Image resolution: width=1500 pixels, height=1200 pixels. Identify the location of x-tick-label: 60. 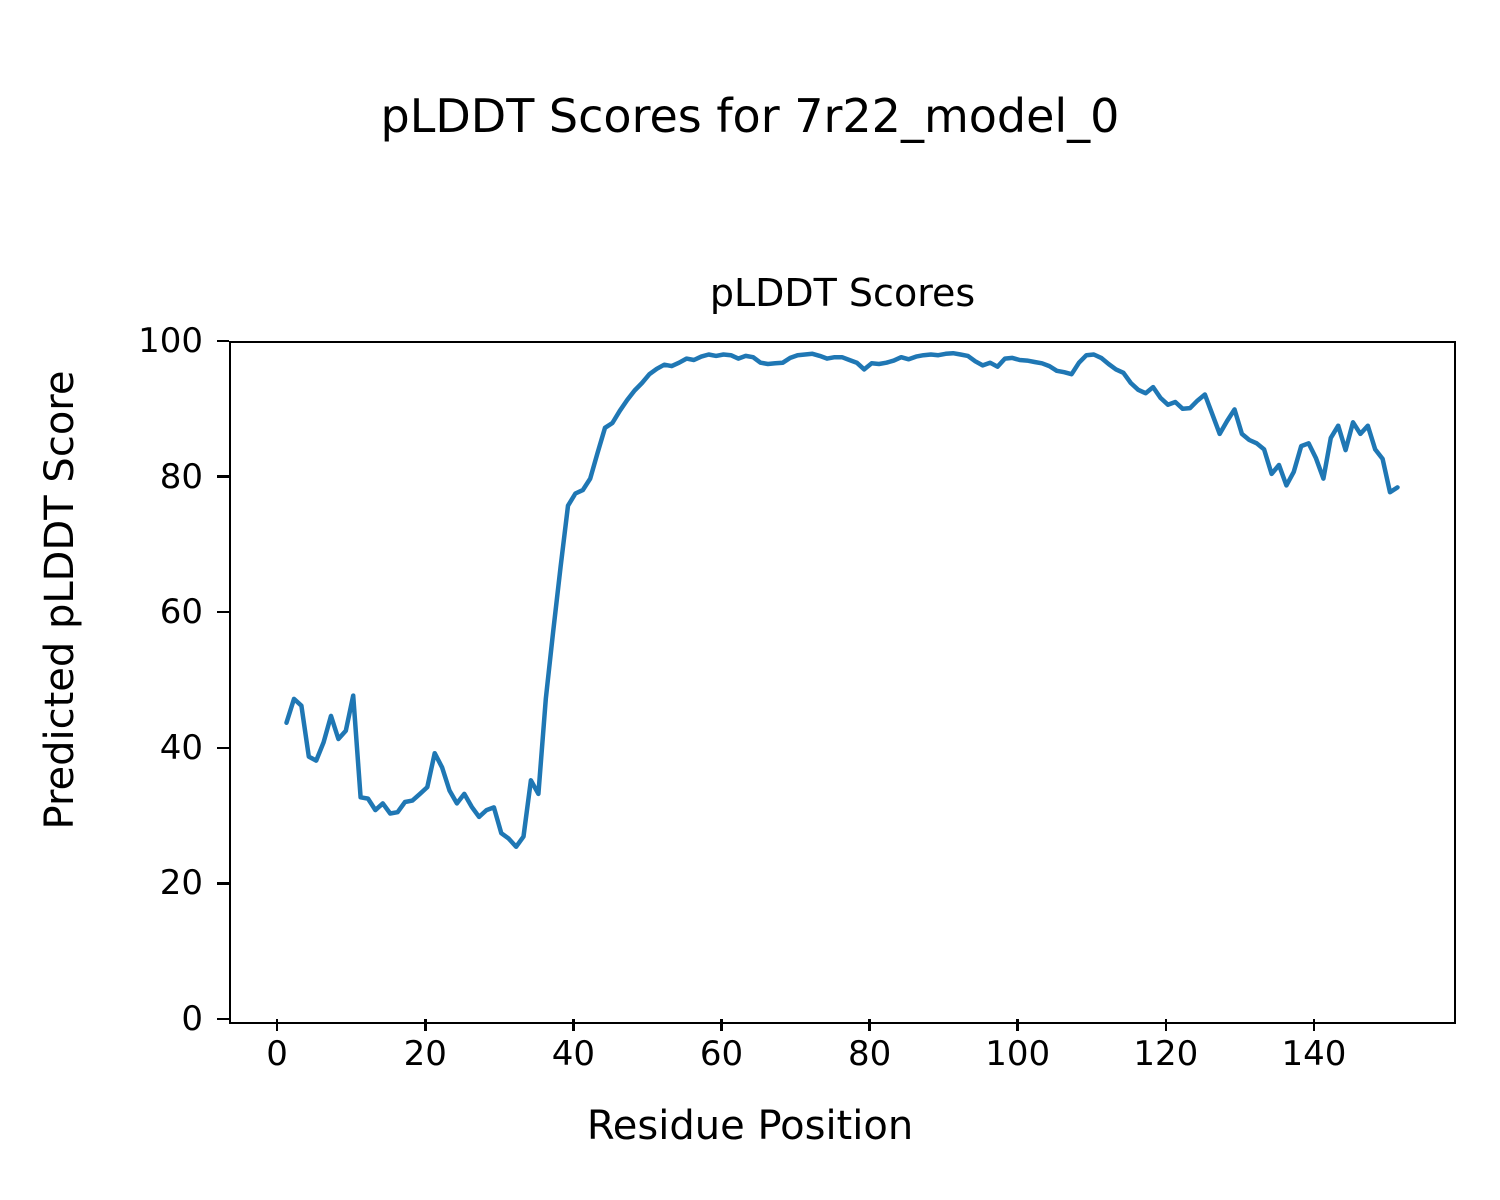
(721, 1054).